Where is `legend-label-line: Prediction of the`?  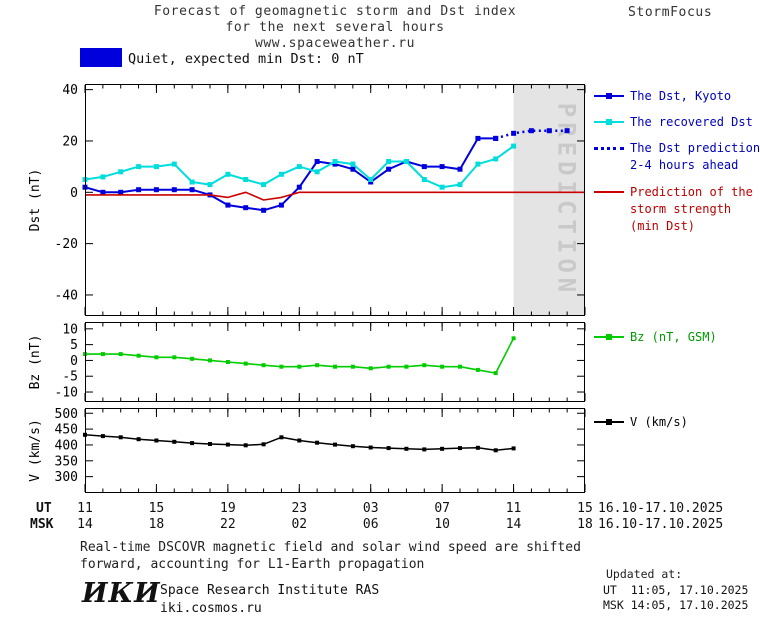 legend-label-line: Prediction of the is located at coordinates (691, 192).